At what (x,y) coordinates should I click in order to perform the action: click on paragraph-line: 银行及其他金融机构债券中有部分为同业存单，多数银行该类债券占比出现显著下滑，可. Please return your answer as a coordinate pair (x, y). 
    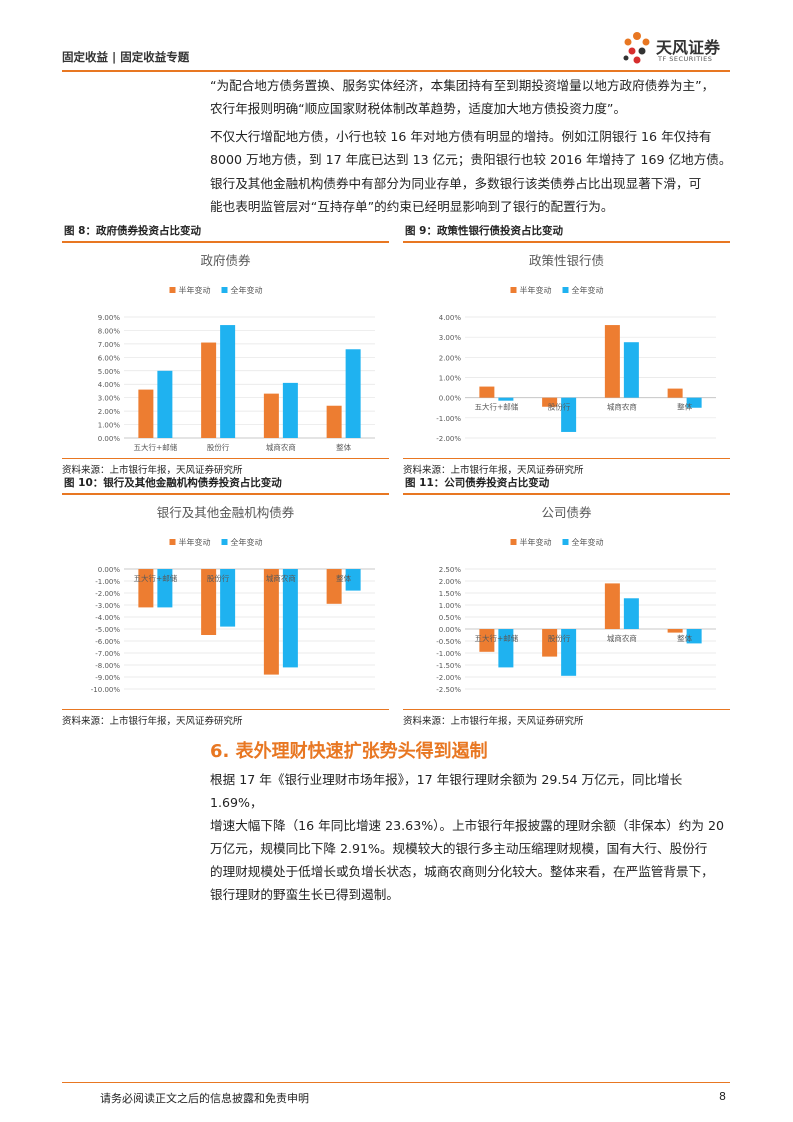
    Looking at the image, I should click on (456, 183).